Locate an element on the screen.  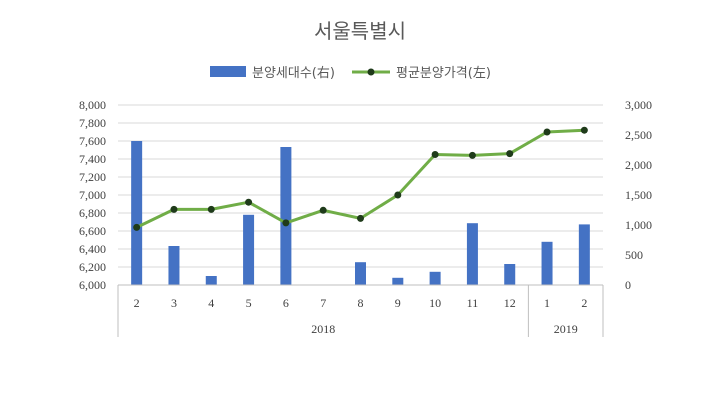
y-left-tick-label: 6,600 is located at coordinates (92, 231).